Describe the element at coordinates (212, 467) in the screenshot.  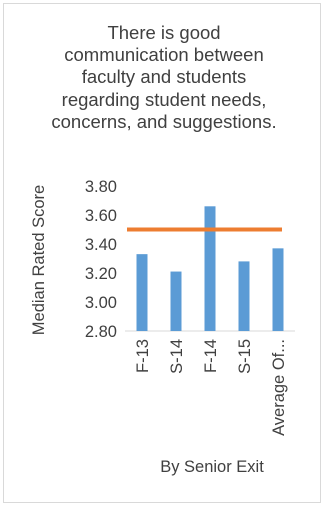
I see `x-axis-label: By Senior Exit` at that location.